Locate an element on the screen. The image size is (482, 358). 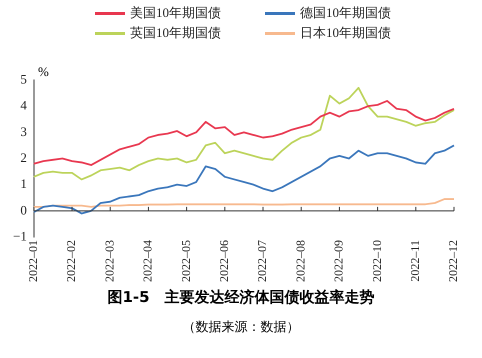
text: 图1-5 主要发达经济体国债收益率走势 is located at coordinates (241, 297).